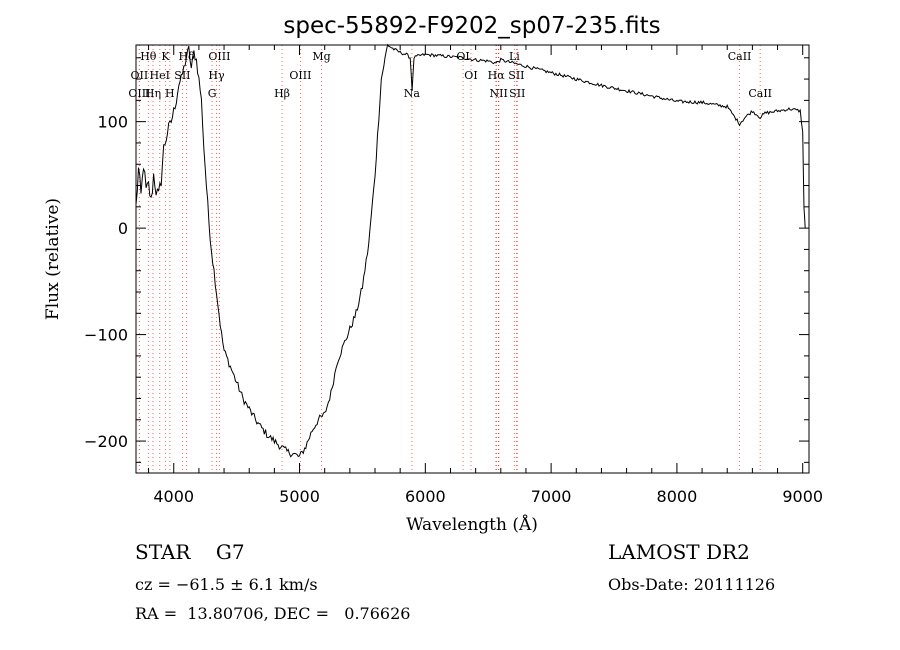 This screenshot has height=650, width=900. What do you see at coordinates (226, 584) in the screenshot?
I see `velocity-readout: cz = −61.5 ± 6.1 km/s` at bounding box center [226, 584].